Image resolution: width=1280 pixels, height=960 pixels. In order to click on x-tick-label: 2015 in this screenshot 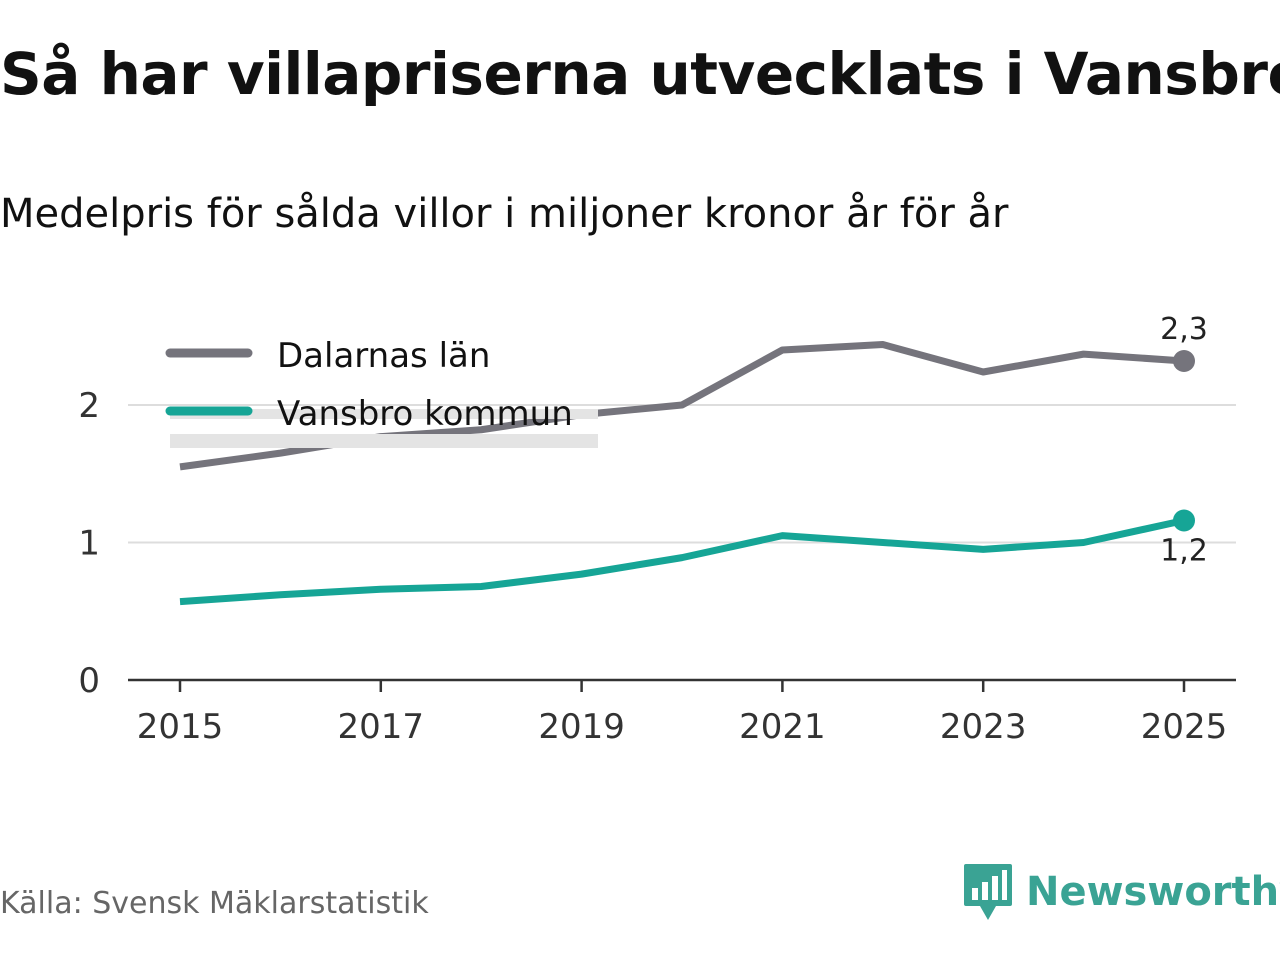, I will do `click(180, 727)`.